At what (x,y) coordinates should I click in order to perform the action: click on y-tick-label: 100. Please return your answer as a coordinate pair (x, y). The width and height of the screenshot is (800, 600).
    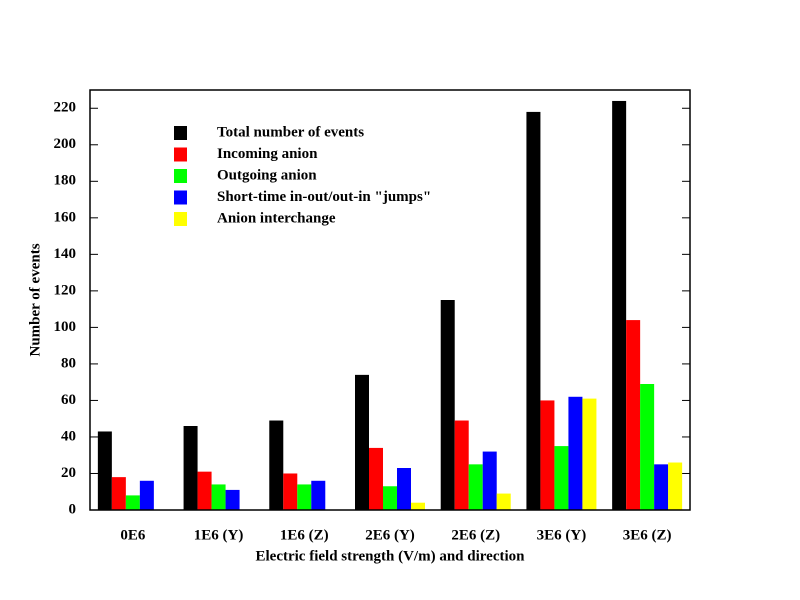
    Looking at the image, I should click on (65, 327).